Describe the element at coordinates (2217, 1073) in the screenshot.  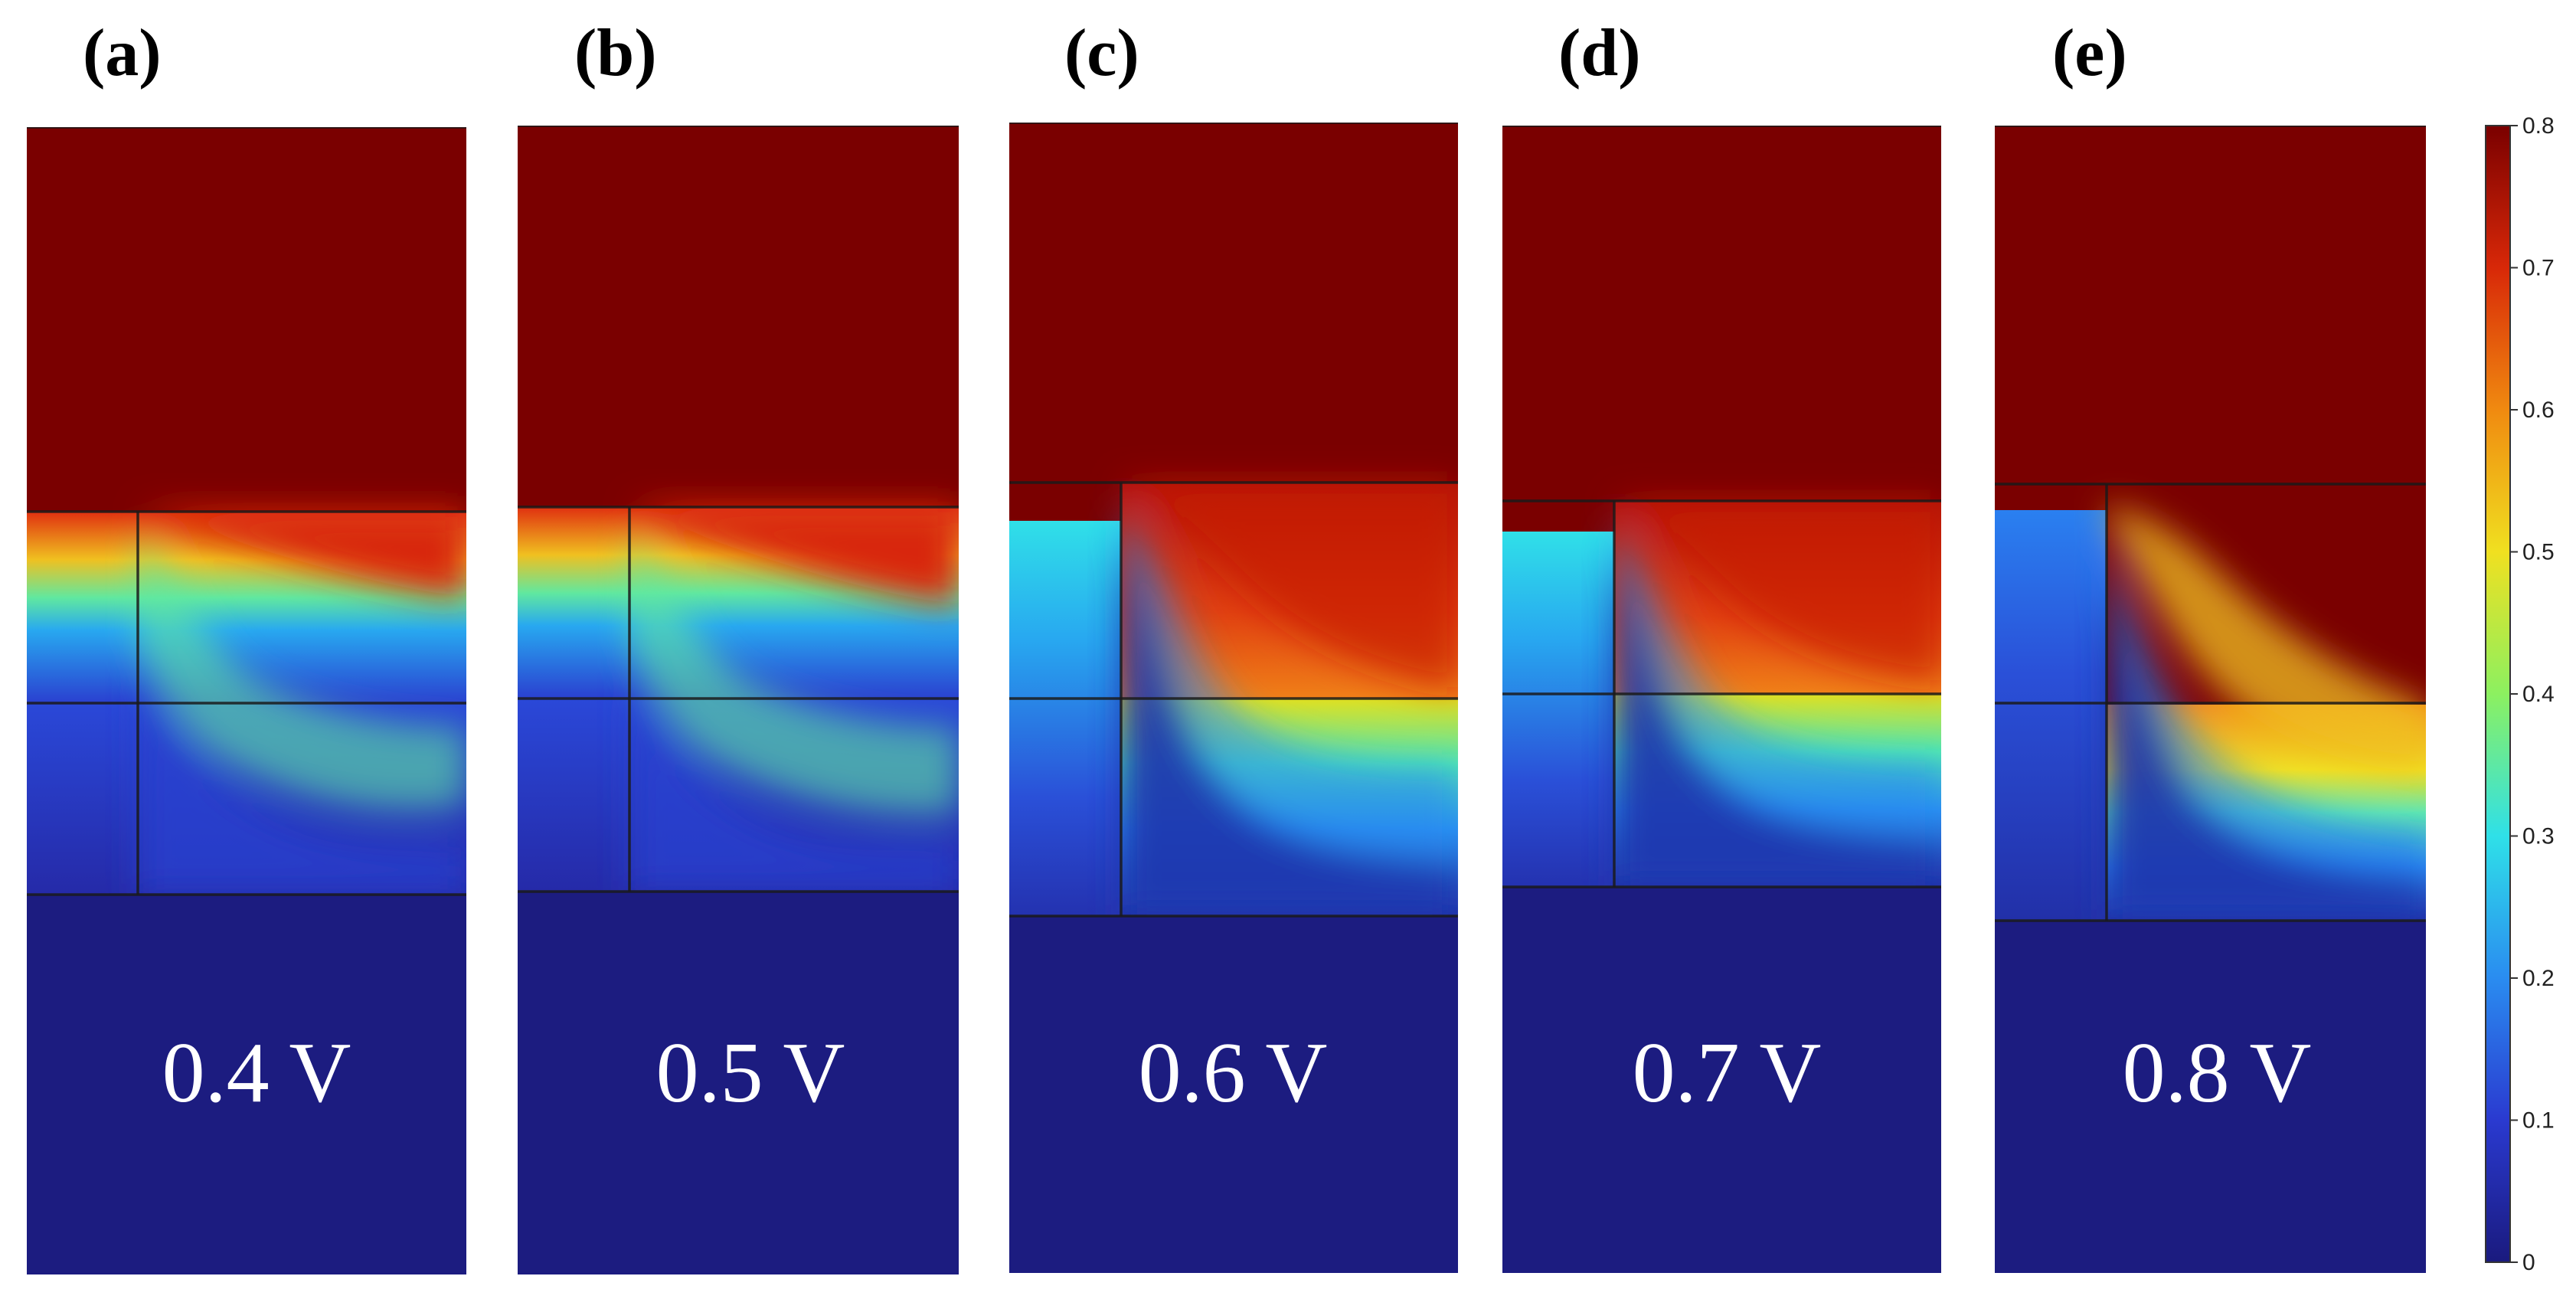
I see `panel-e-voltage: 0.8 V` at that location.